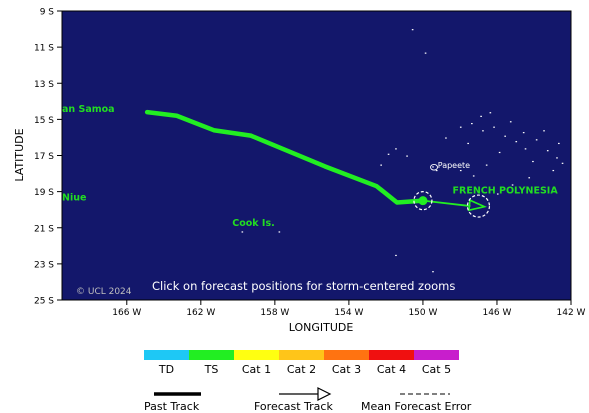 The height and width of the screenshot is (413, 589). Describe the element at coordinates (44, 121) in the screenshot. I see `lat-tick-label: 15 S` at that location.